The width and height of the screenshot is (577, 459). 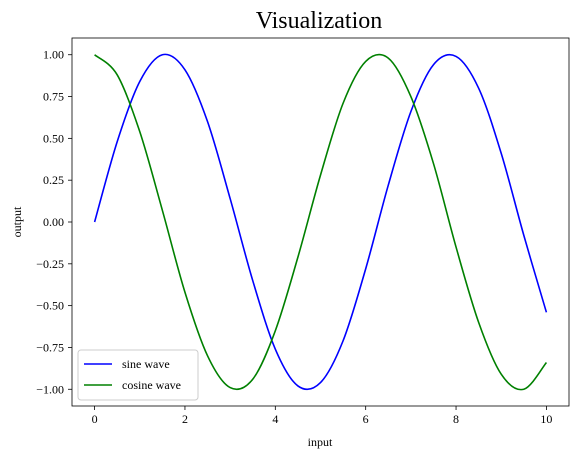 What do you see at coordinates (146, 364) in the screenshot?
I see `legend-label-1: sine wave` at bounding box center [146, 364].